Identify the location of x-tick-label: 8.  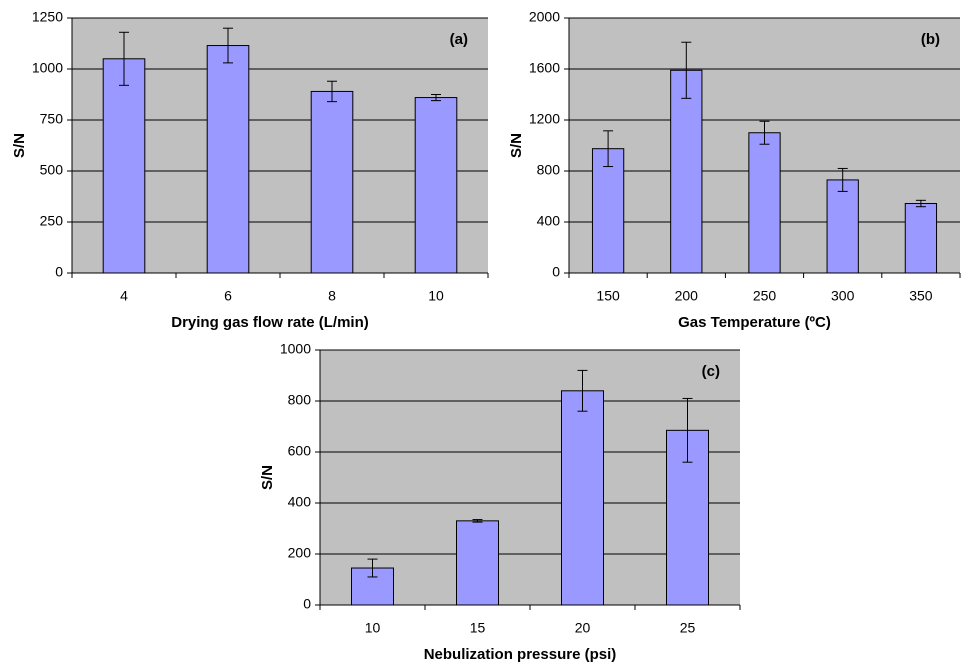
(332, 296).